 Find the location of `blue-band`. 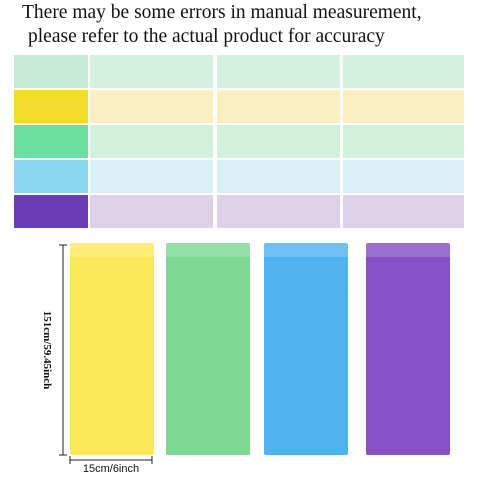

blue-band is located at coordinates (306, 349).